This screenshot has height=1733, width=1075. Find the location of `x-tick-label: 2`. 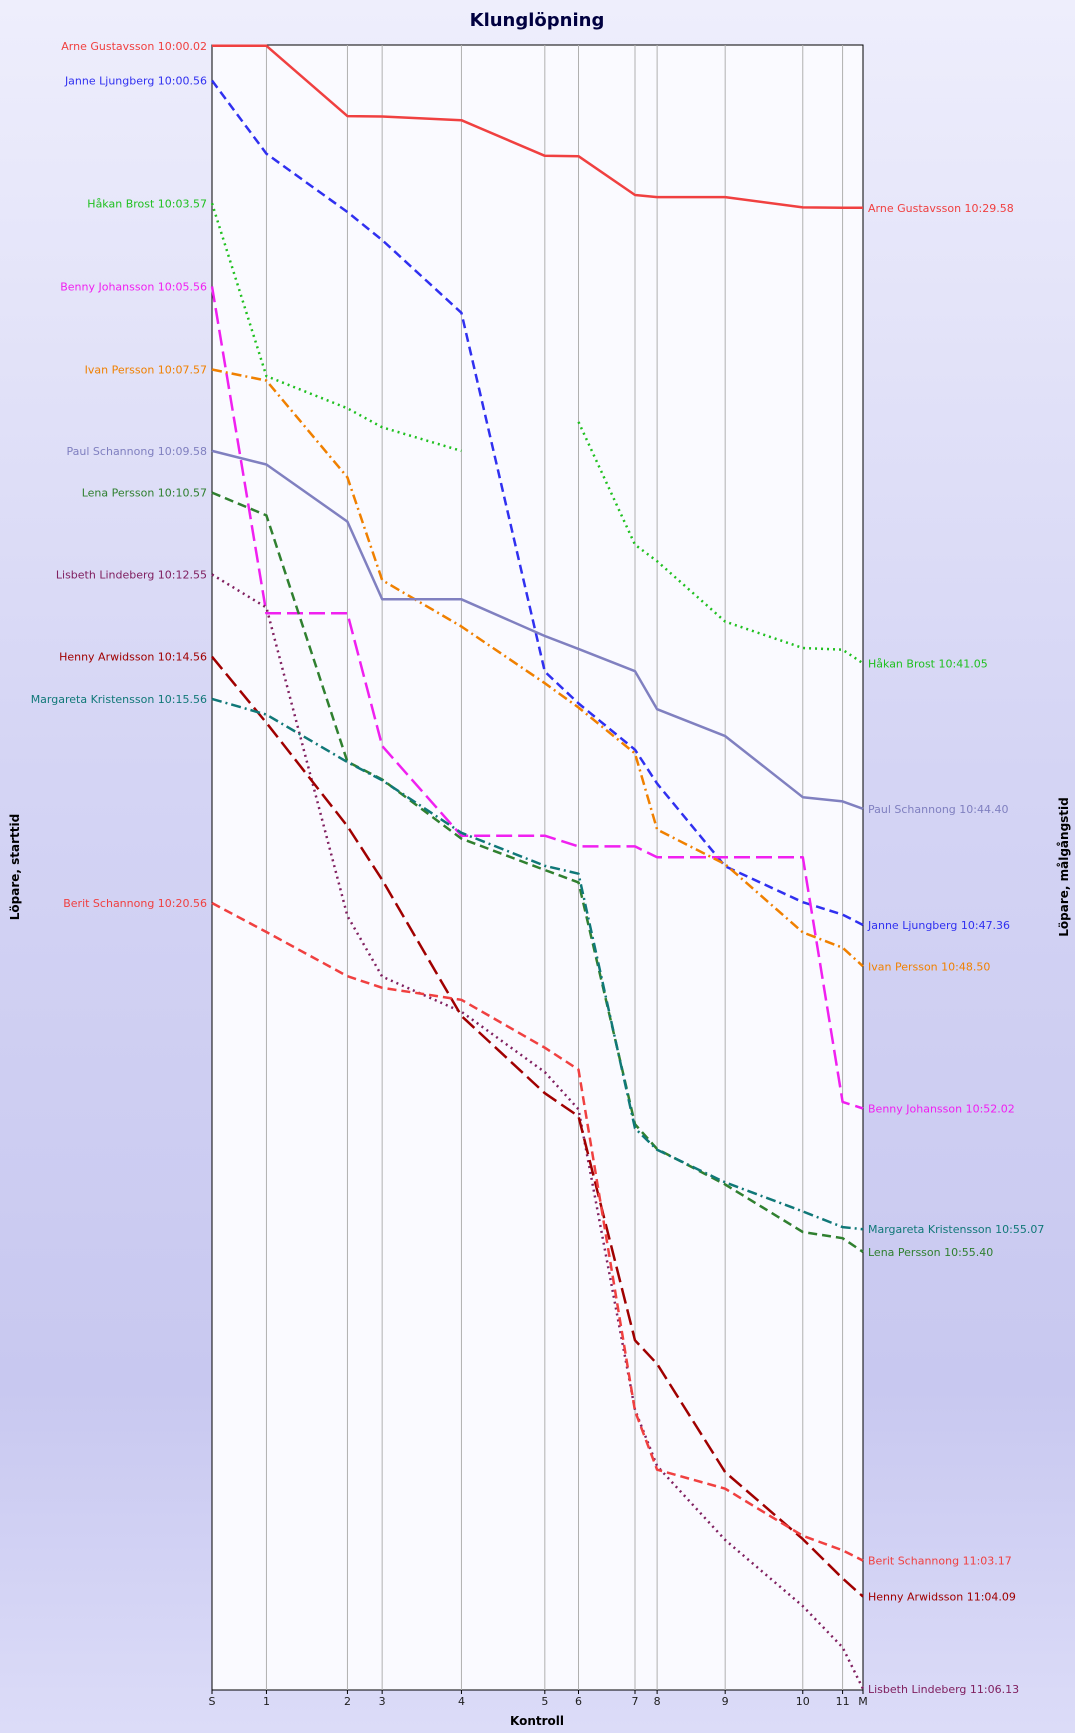

x-tick-label: 2 is located at coordinates (347, 1701).